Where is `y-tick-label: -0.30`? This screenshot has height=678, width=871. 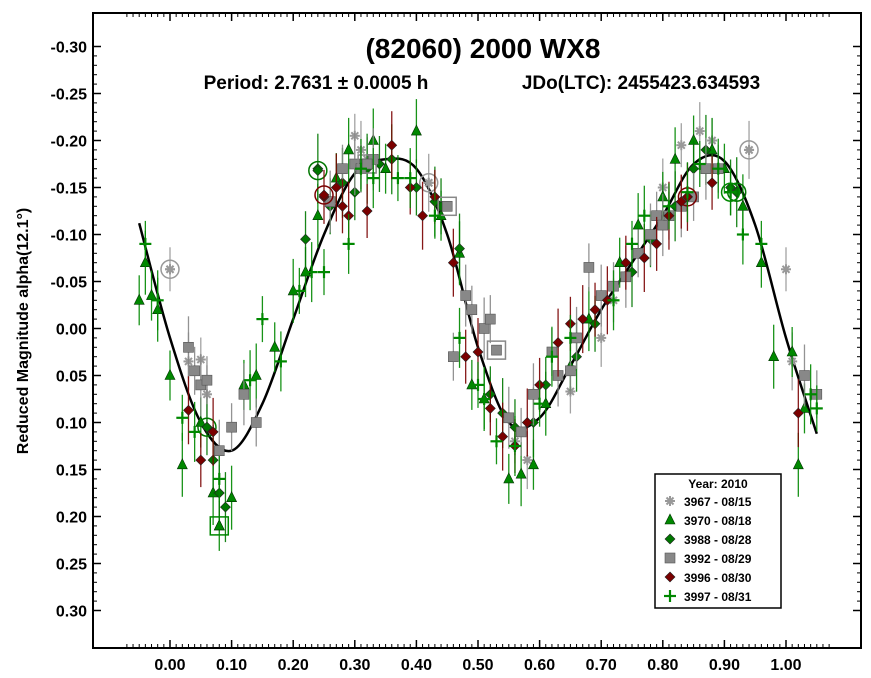
y-tick-label: -0.30 is located at coordinates (69, 48).